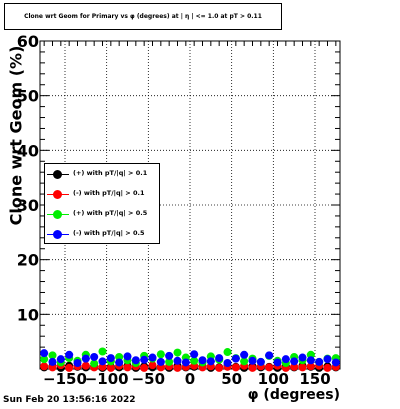  I want to click on legend-label-3: (-) with pT/|q| > 0.5, so click(108, 233).